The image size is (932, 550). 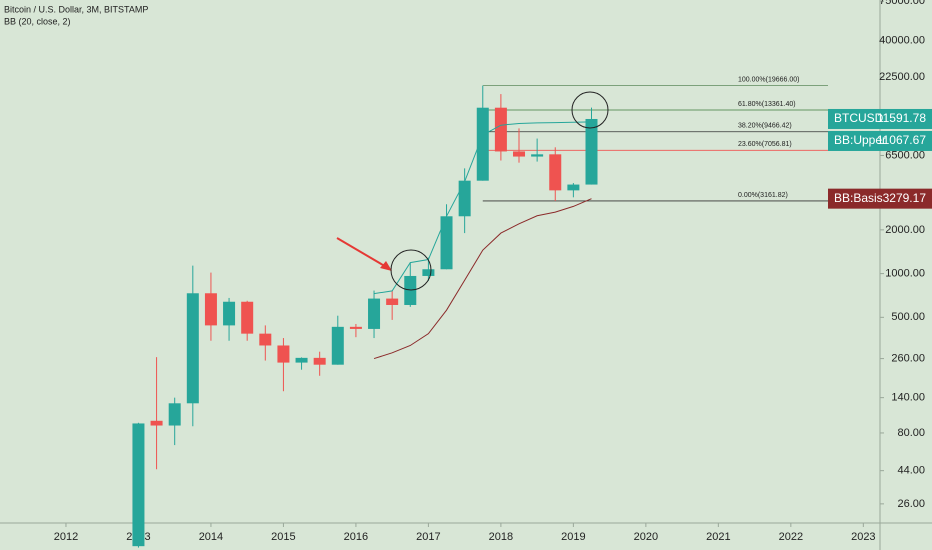 What do you see at coordinates (211, 537) in the screenshot?
I see `x-tick-label: 2014` at bounding box center [211, 537].